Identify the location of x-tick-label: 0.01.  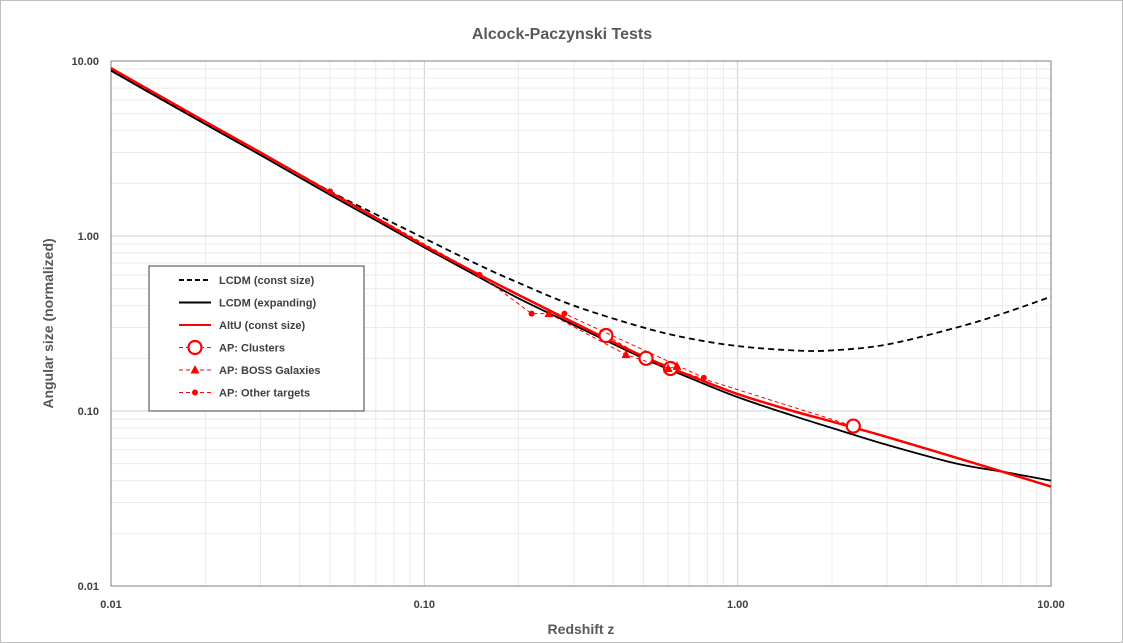
(110, 605).